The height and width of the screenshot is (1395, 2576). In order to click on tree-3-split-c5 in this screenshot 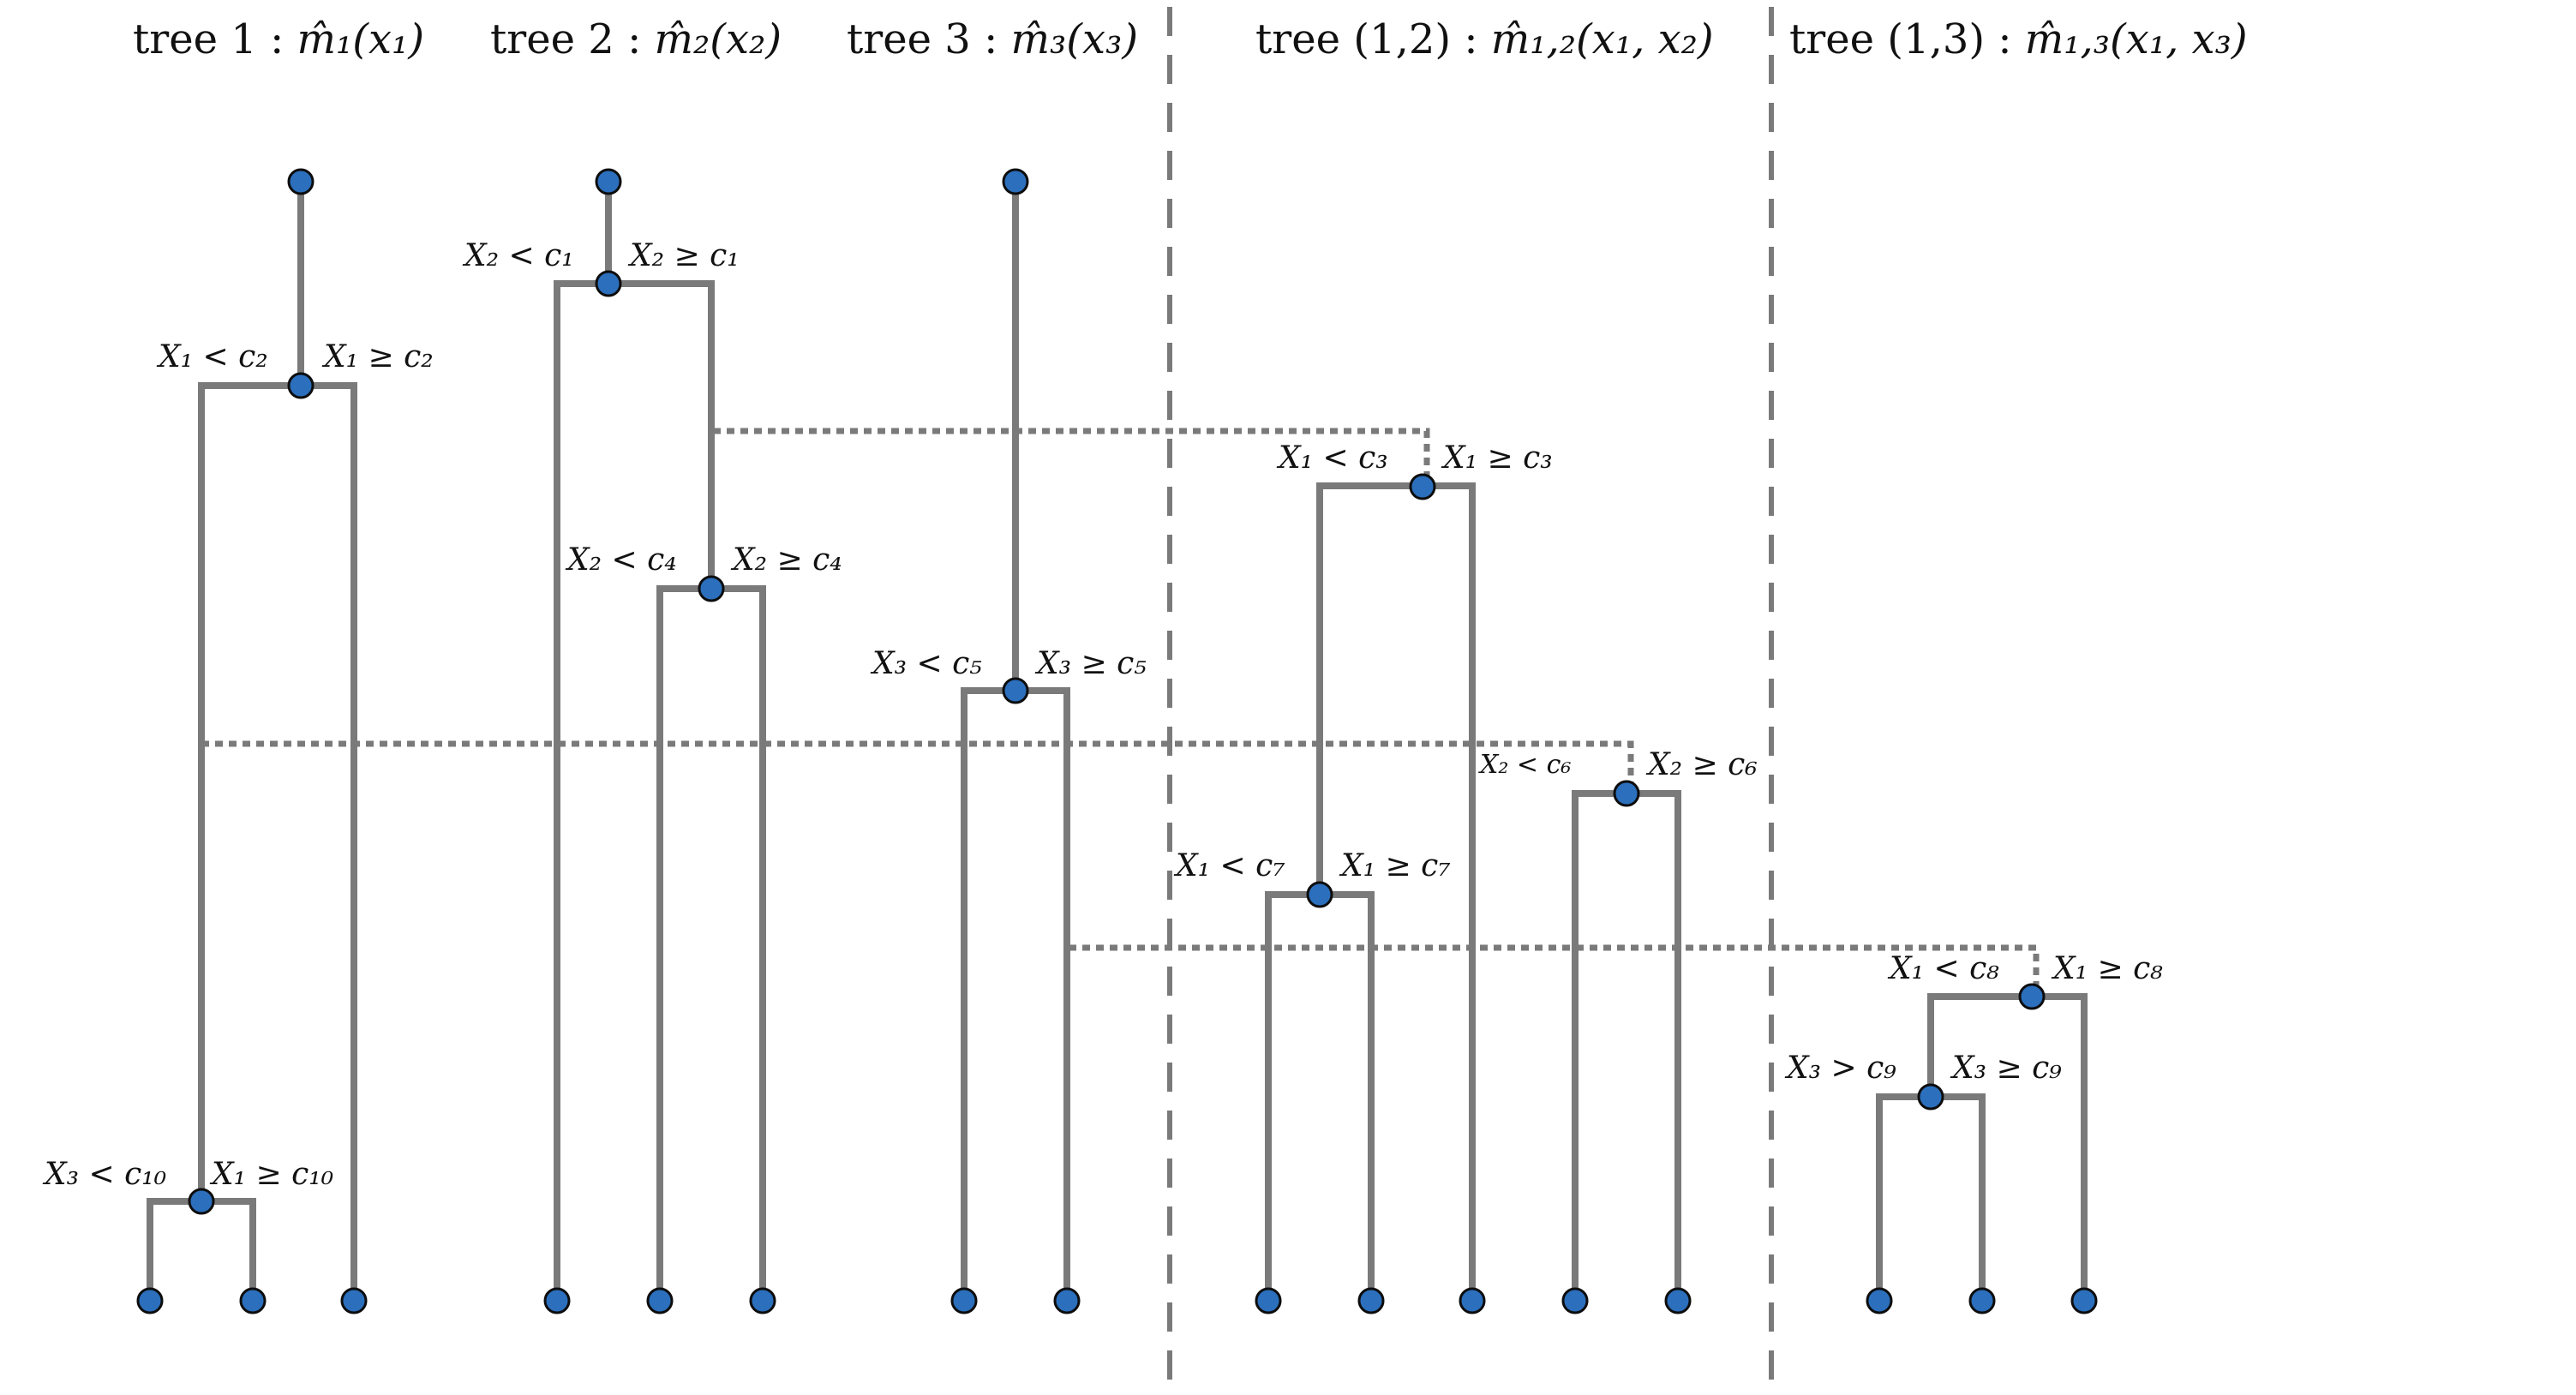, I will do `click(1016, 994)`.